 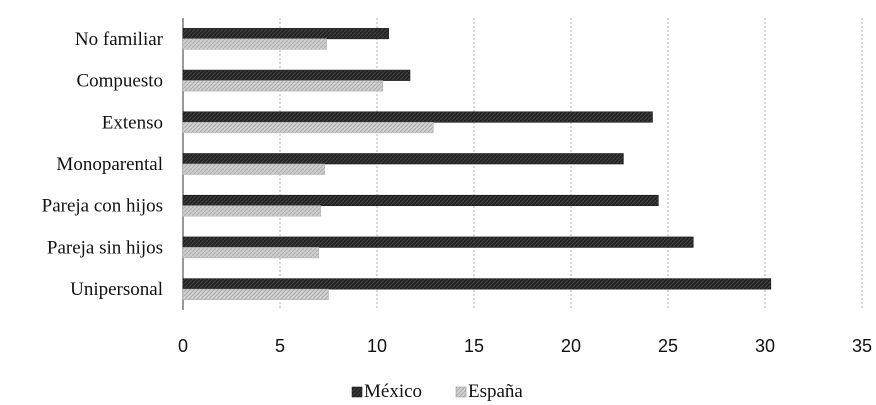 I want to click on bar-mexico-pareja-con-hijos, so click(x=420, y=200).